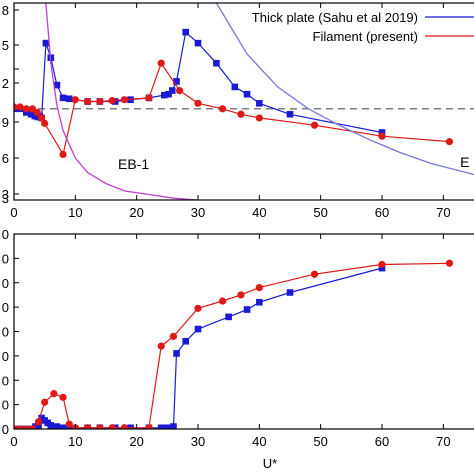 The width and height of the screenshot is (474, 474). What do you see at coordinates (75, 441) in the screenshot?
I see `x-tick-label: 10` at bounding box center [75, 441].